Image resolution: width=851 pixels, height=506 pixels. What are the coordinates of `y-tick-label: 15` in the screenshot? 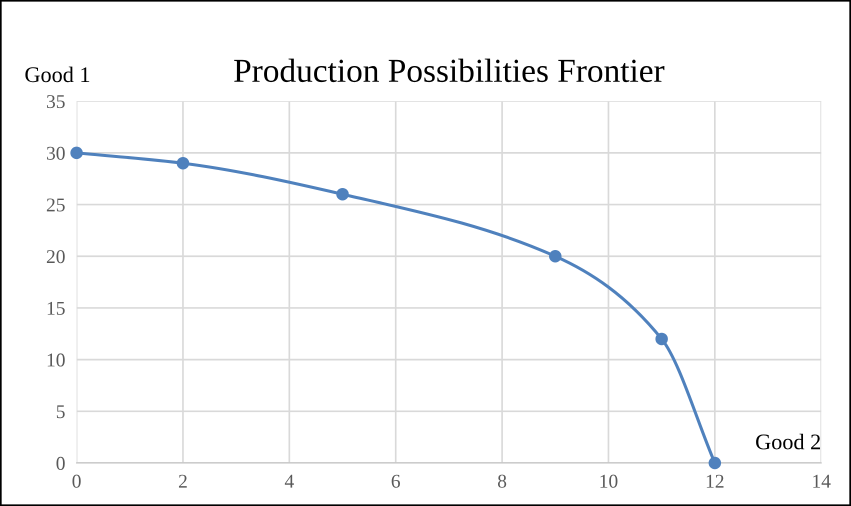 It's located at (56, 308).